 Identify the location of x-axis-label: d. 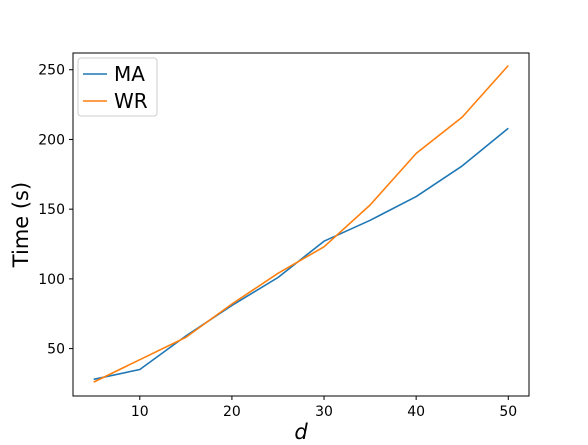
(301, 432).